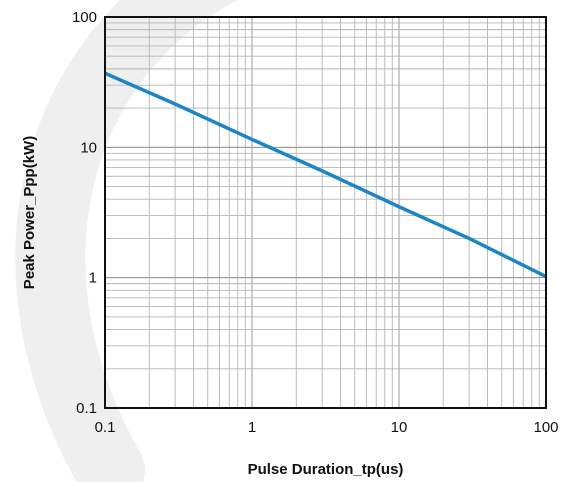 The image size is (574, 482). Describe the element at coordinates (88, 147) in the screenshot. I see `y-tick-label: 10` at that location.